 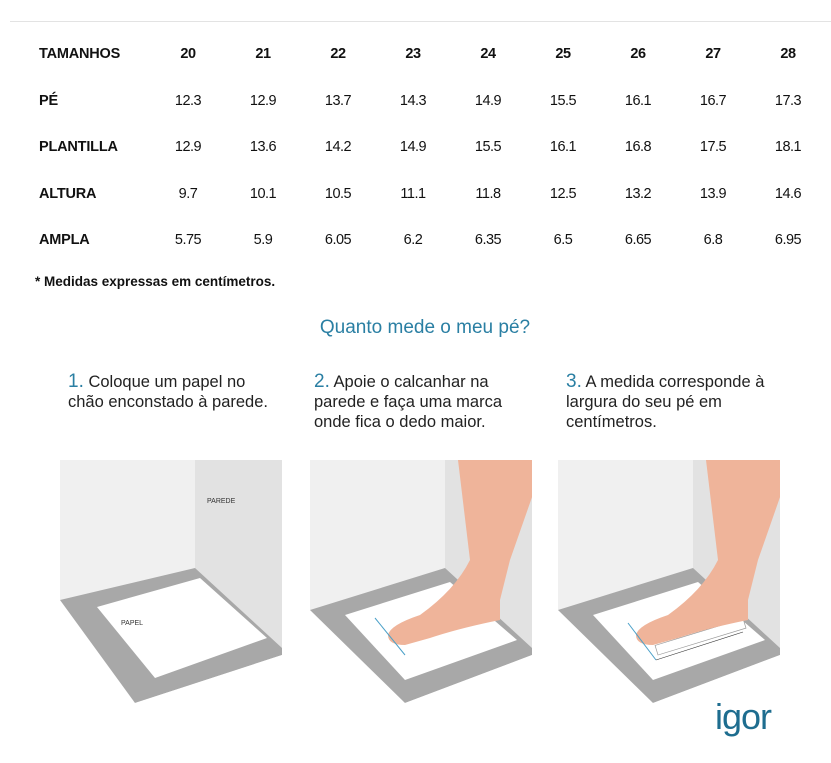 What do you see at coordinates (263, 54) in the screenshot?
I see `size-header: 21` at bounding box center [263, 54].